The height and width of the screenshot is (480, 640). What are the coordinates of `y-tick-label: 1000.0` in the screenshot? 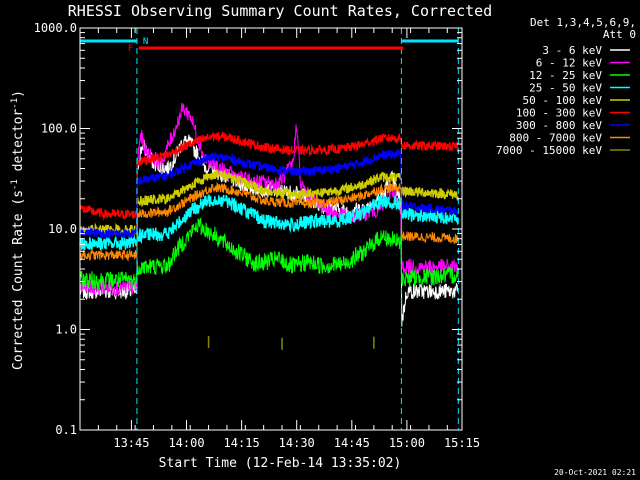 It's located at (55, 28).